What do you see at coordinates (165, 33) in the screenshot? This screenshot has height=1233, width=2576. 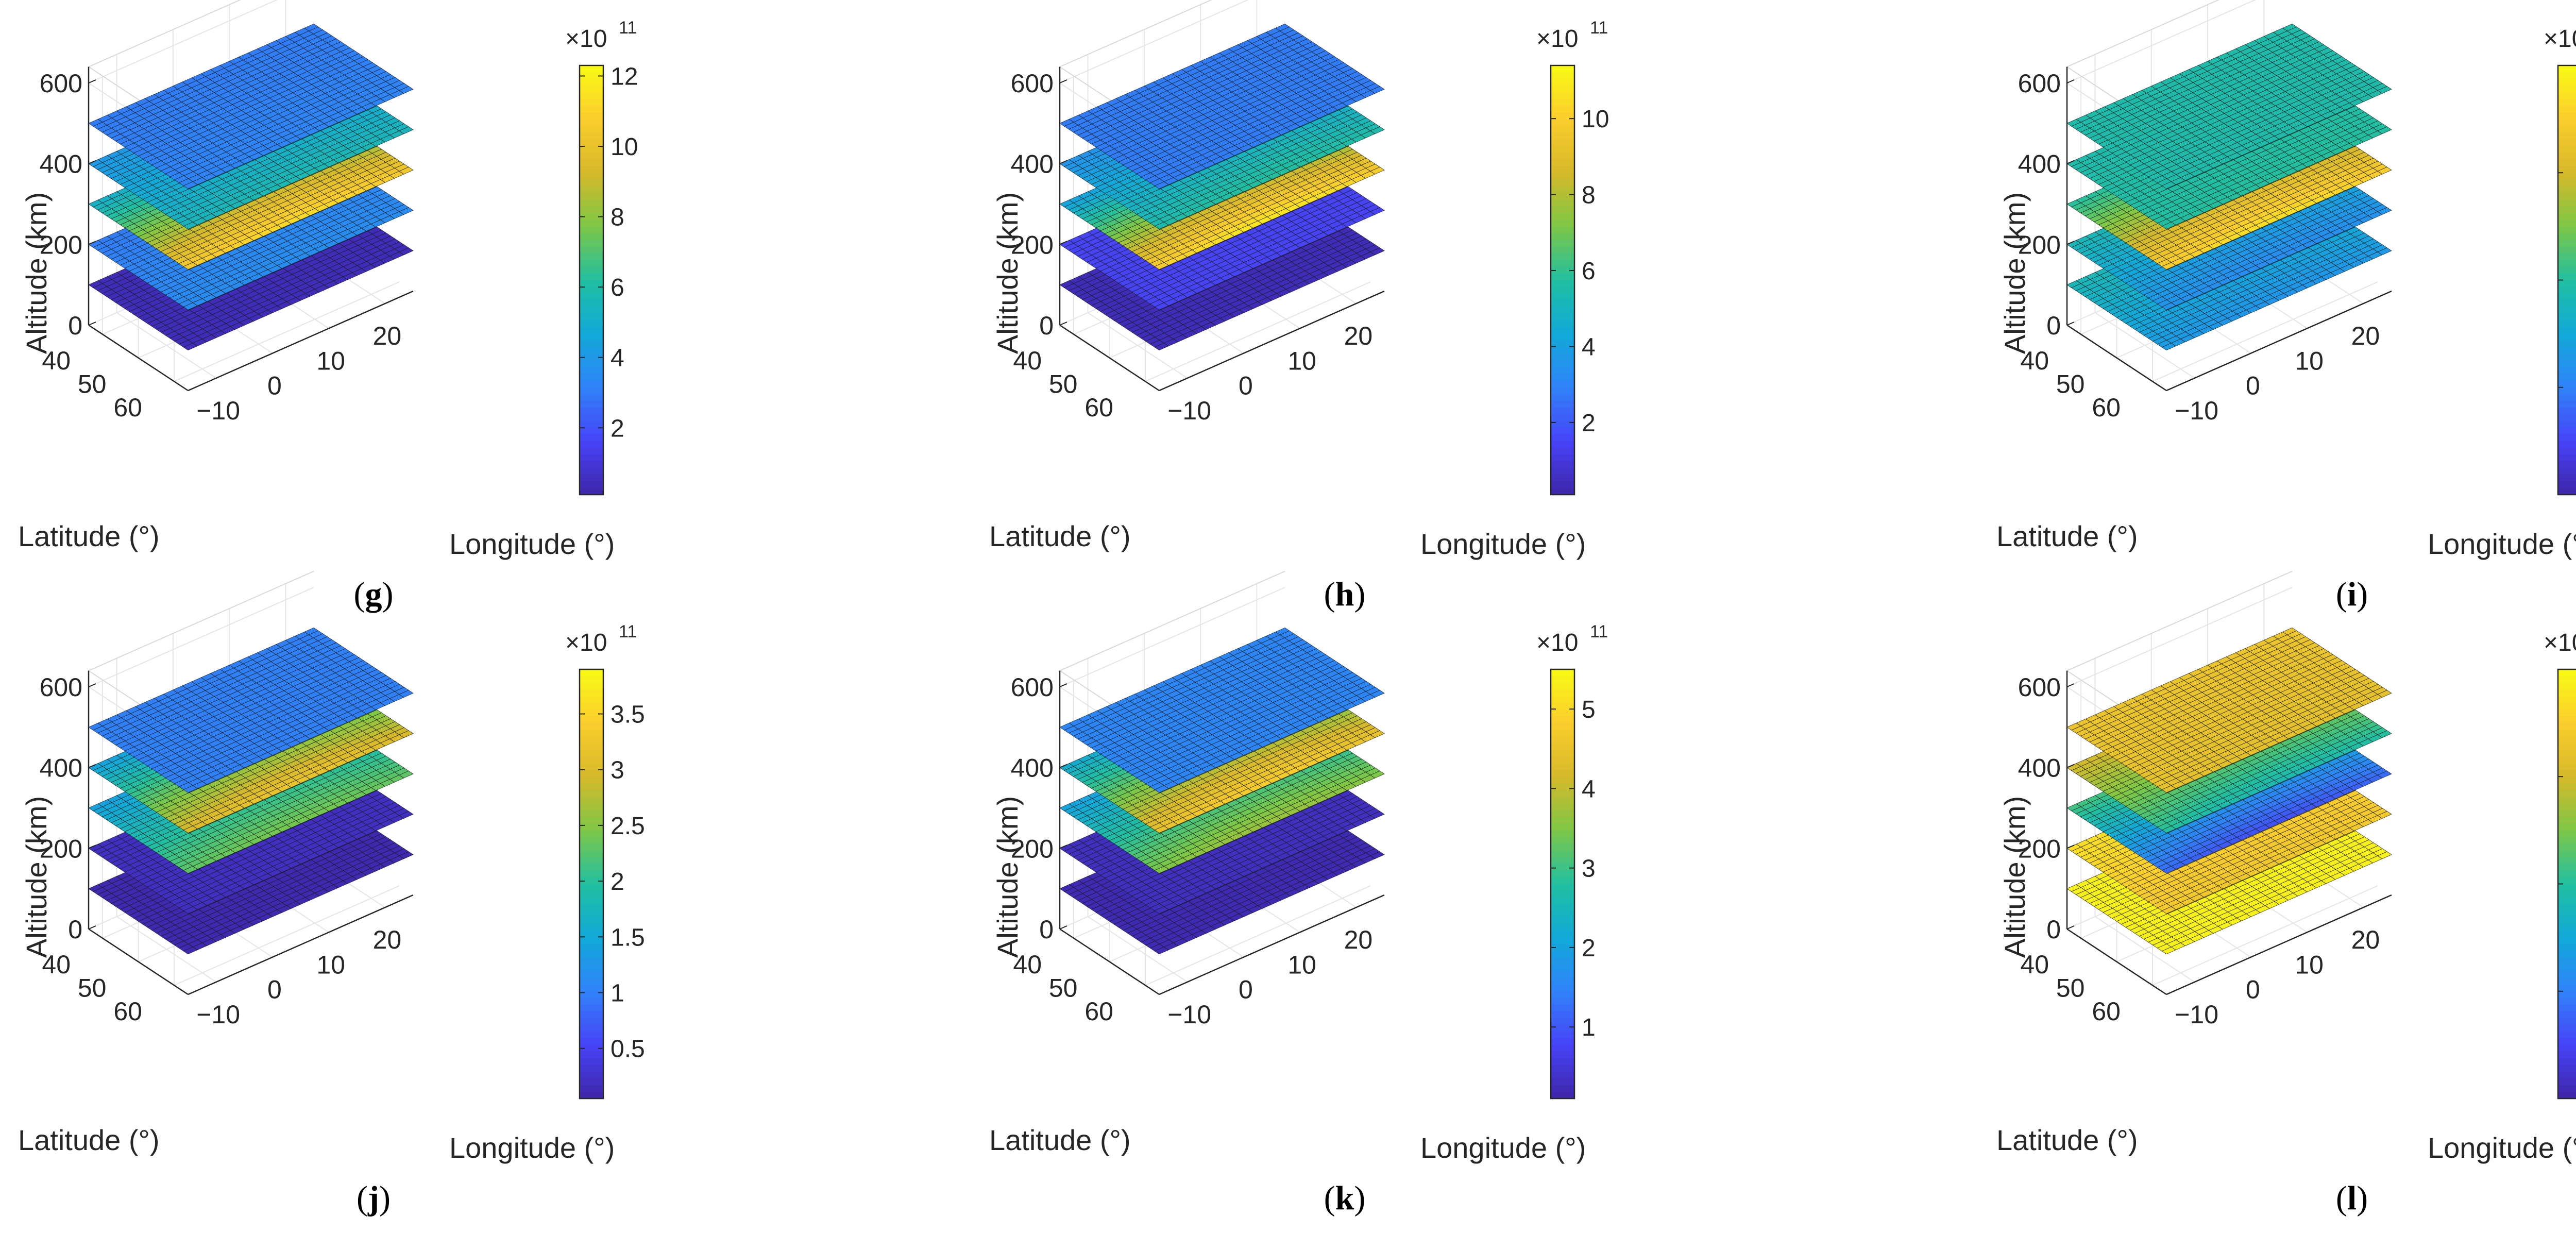 I see `box-edge` at bounding box center [165, 33].